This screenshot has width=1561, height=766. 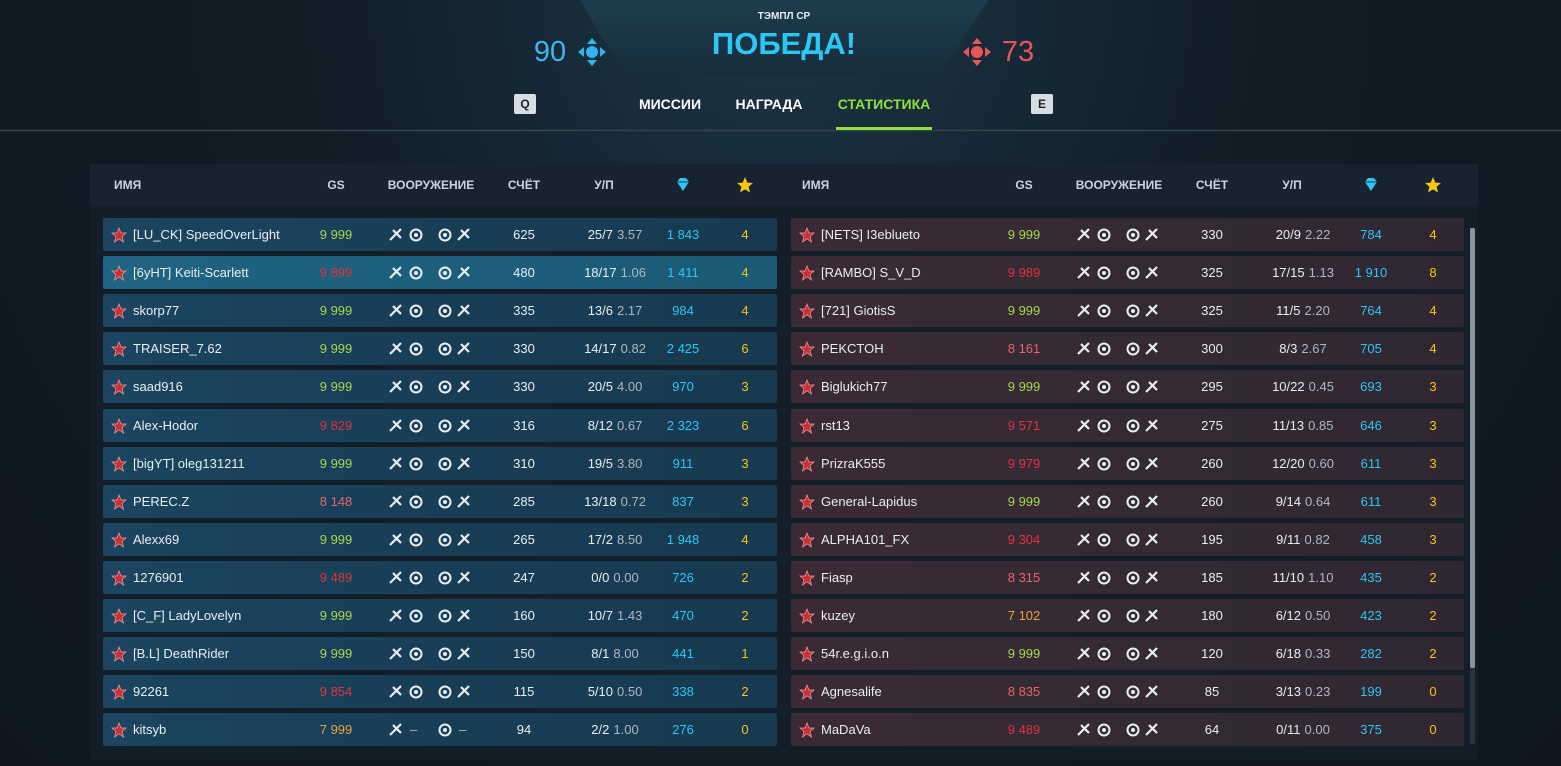 I want to click on diamonds-value: 984, so click(x=683, y=311).